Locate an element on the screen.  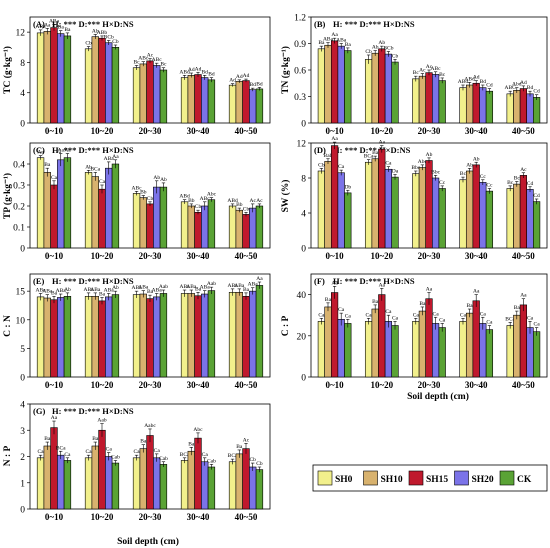
significance-label: ABb is located at coordinates (102, 33).